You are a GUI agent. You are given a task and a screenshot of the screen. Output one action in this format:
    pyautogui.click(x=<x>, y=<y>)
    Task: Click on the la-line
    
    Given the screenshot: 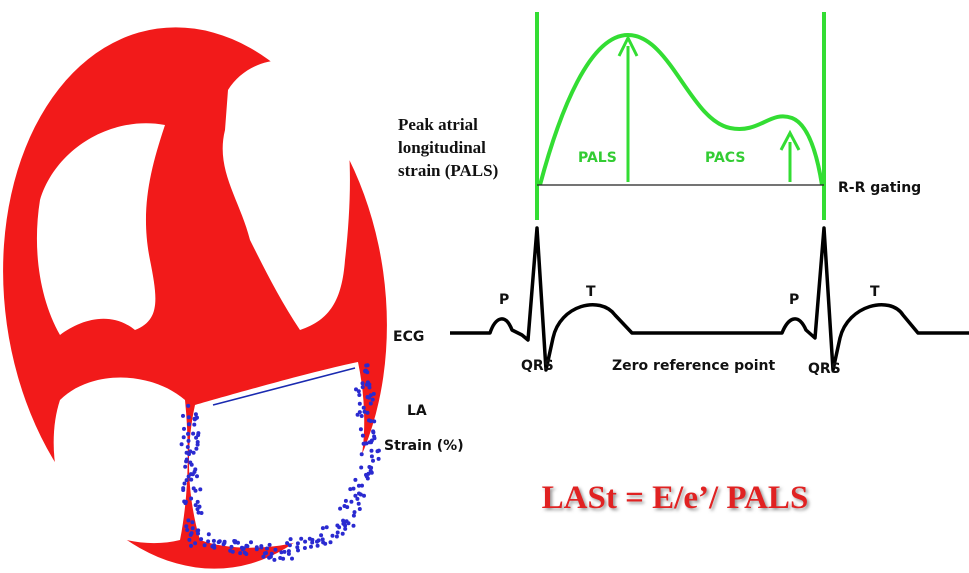 What is the action you would take?
    pyautogui.click(x=284, y=386)
    